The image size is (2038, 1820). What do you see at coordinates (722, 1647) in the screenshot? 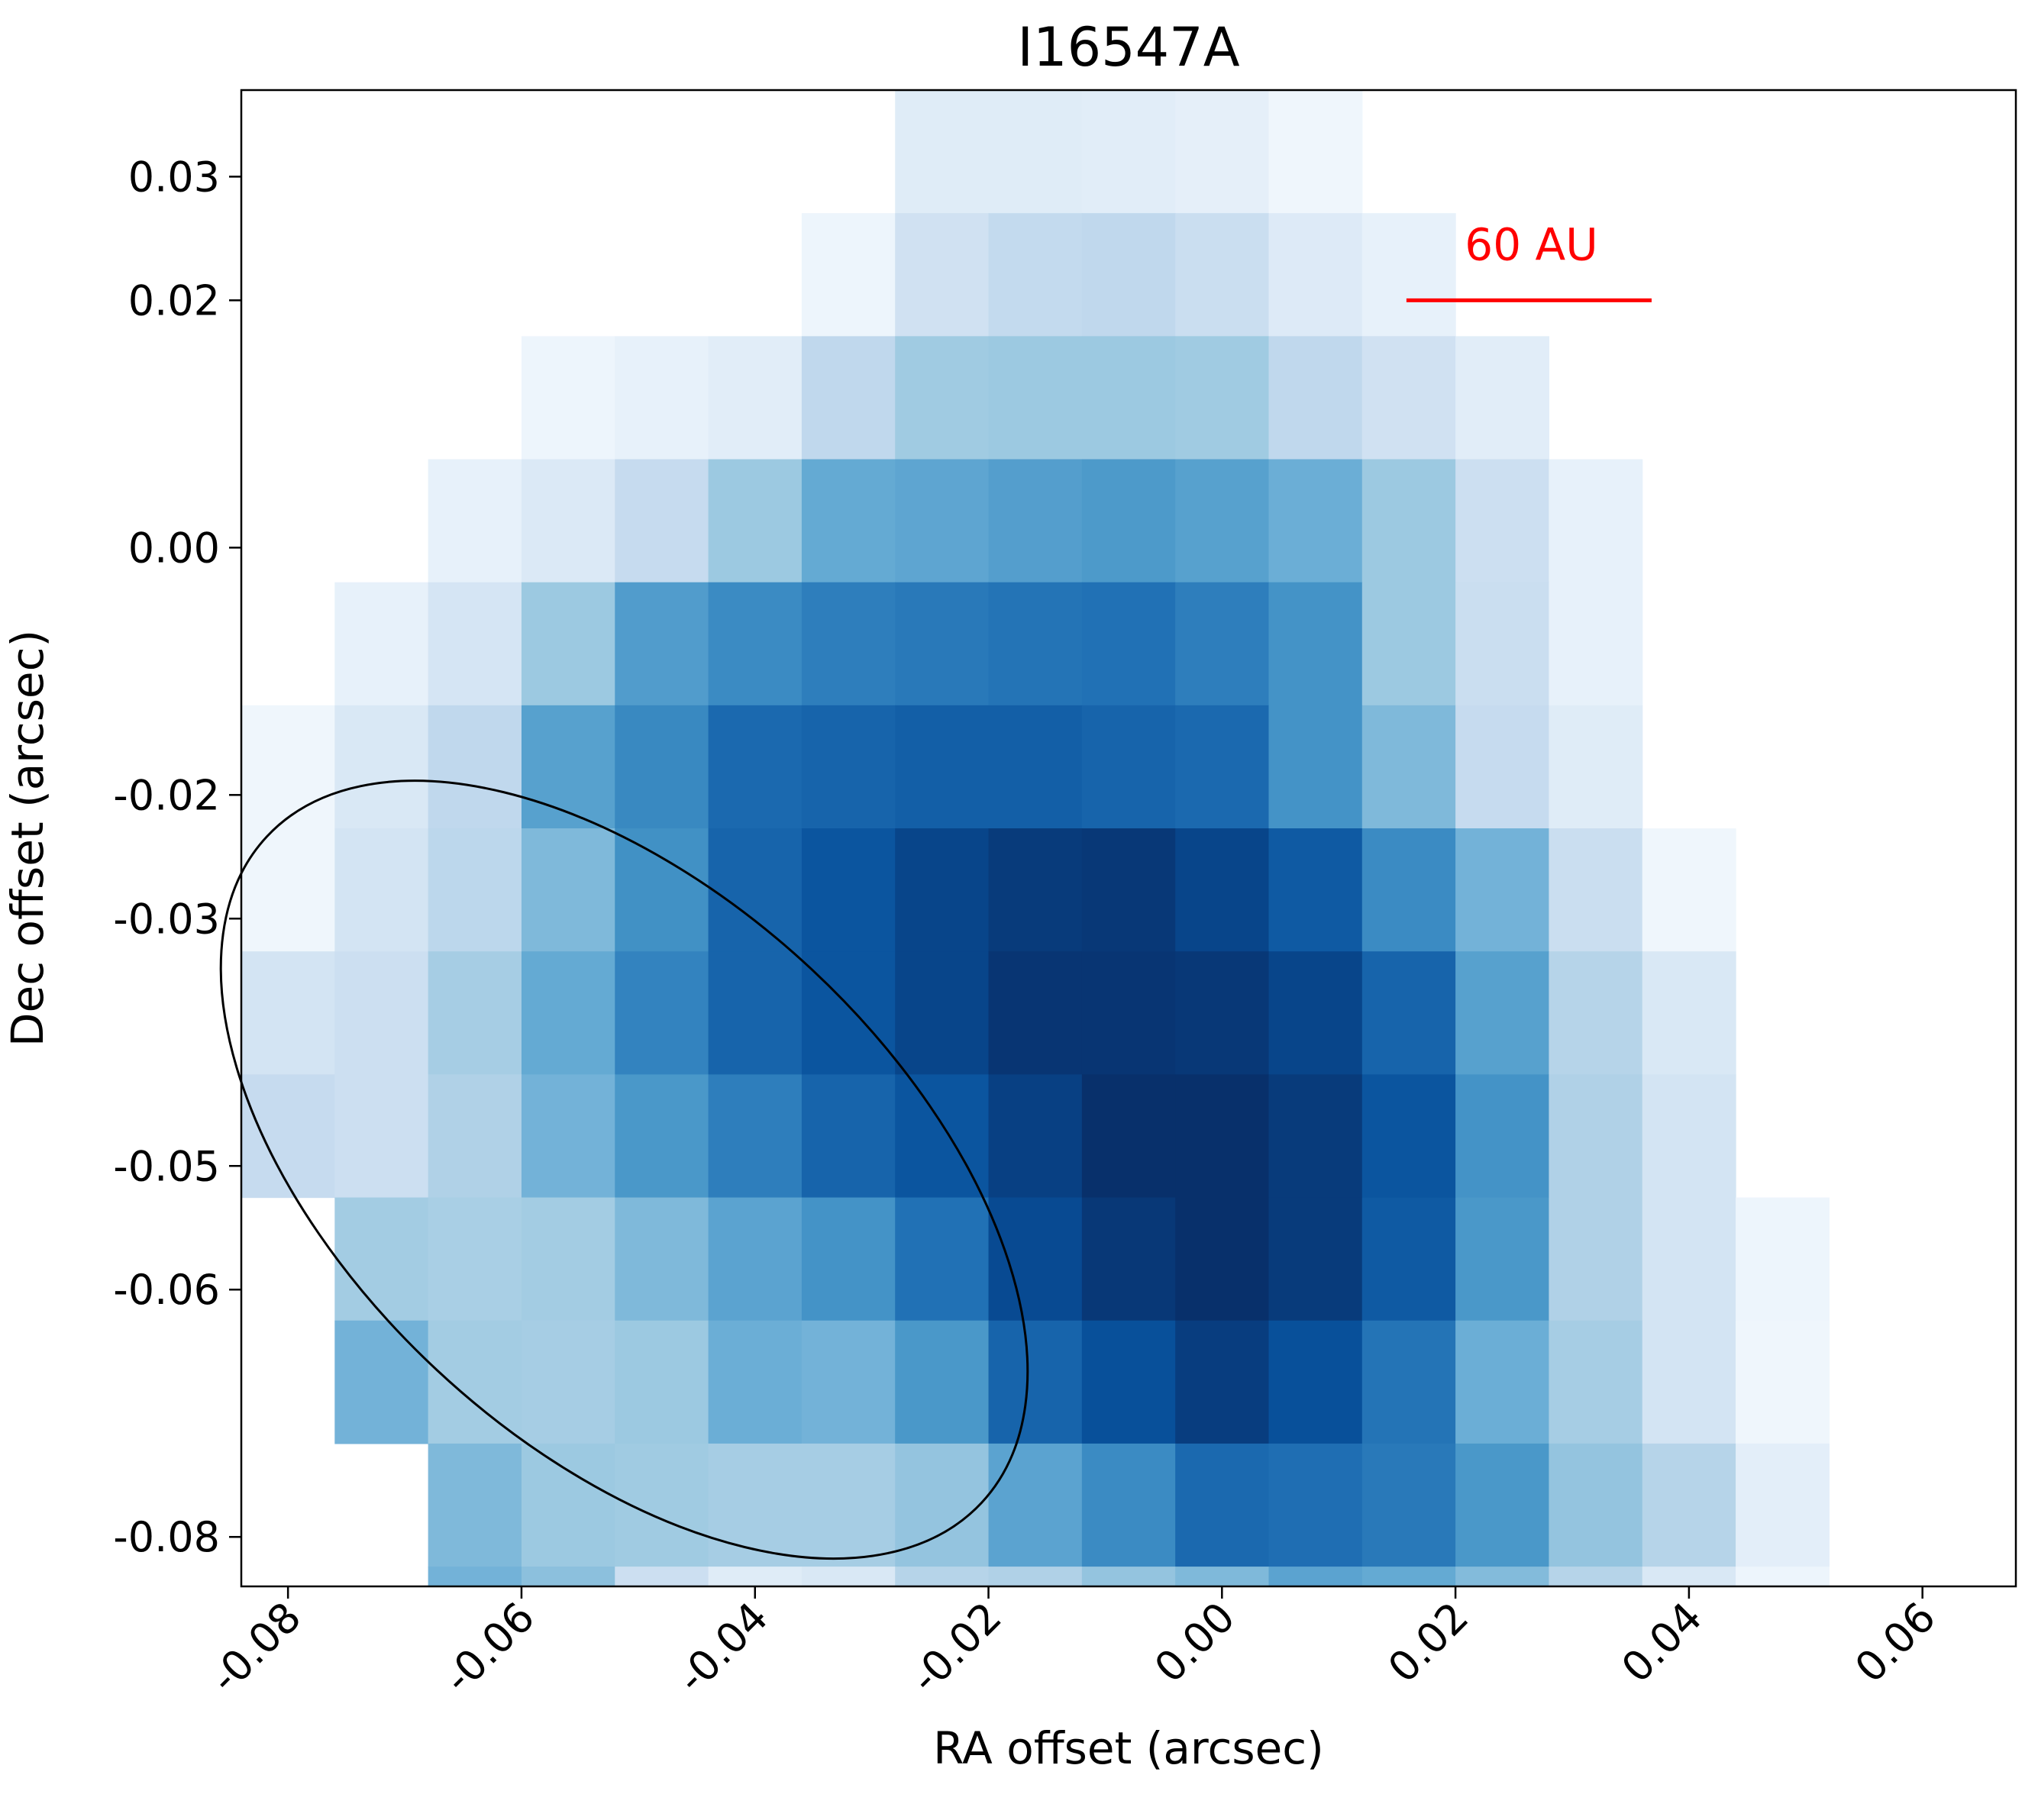
I see `x-tick-label: -0.04` at bounding box center [722, 1647].